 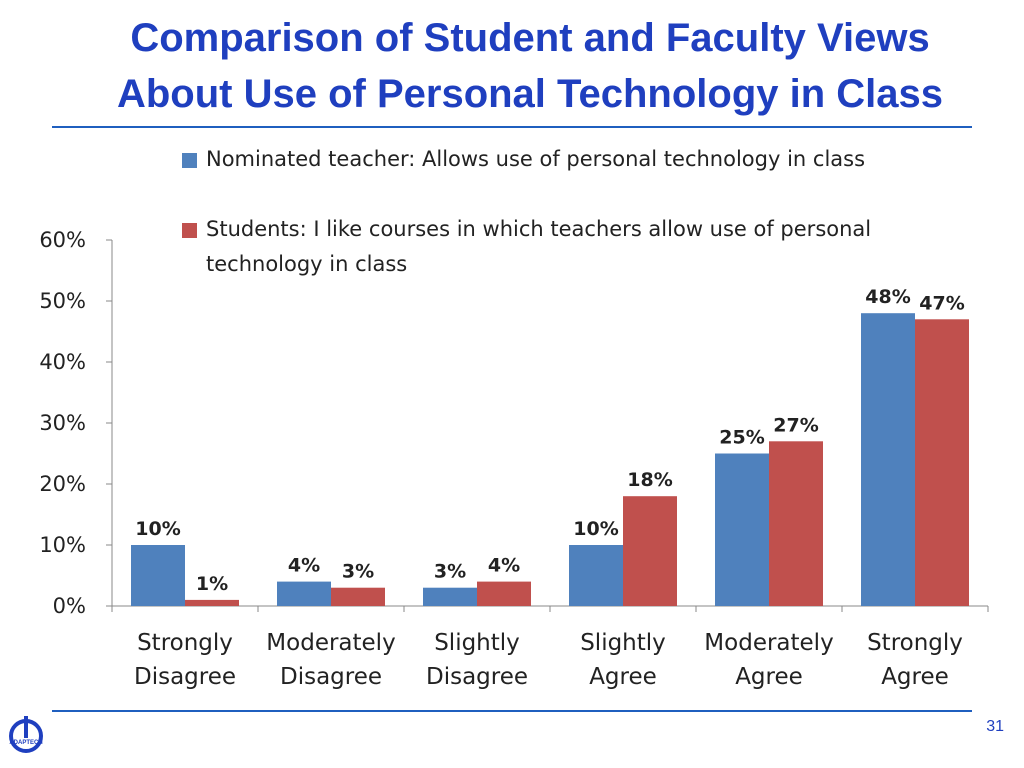 I want to click on y-tick-label: 0%, so click(x=69, y=606).